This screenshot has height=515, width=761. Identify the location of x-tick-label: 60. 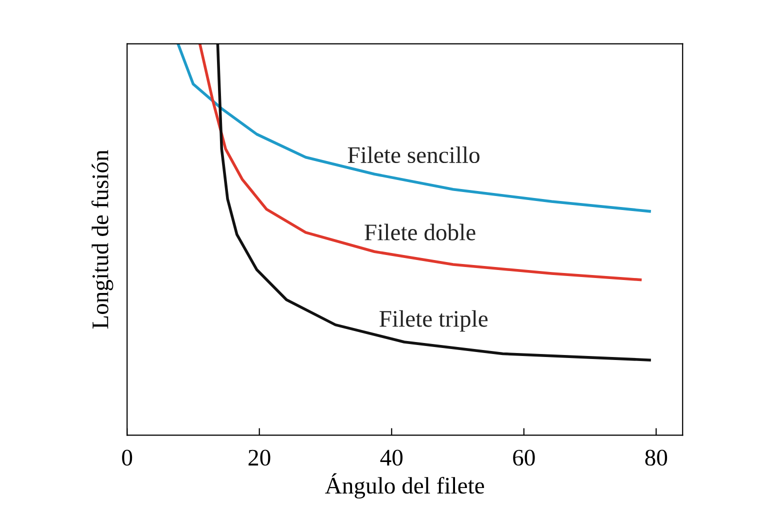
(524, 458).